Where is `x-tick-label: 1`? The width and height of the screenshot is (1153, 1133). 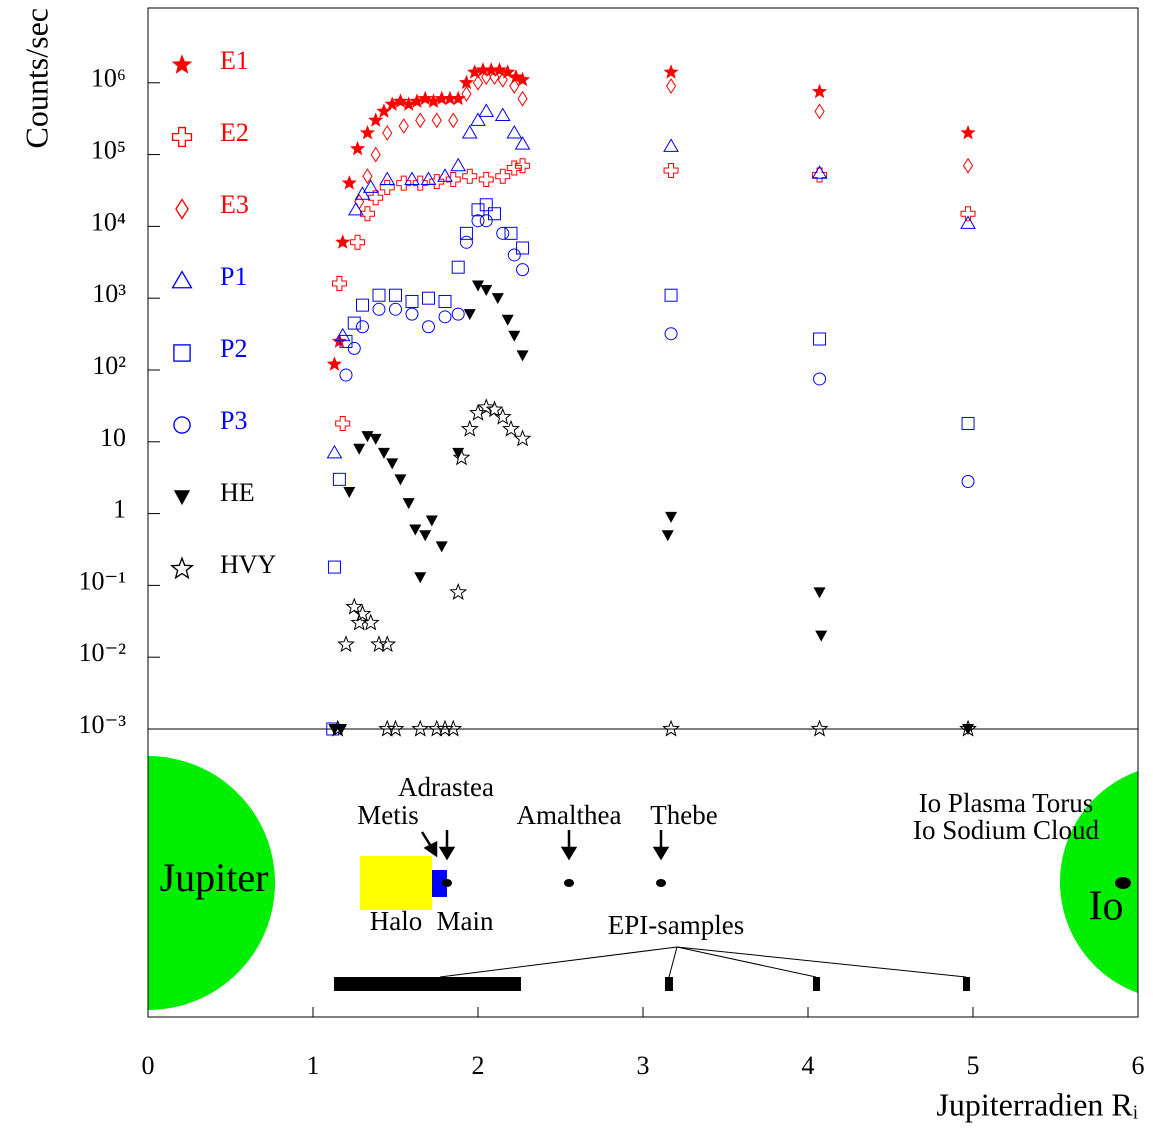 x-tick-label: 1 is located at coordinates (313, 1065).